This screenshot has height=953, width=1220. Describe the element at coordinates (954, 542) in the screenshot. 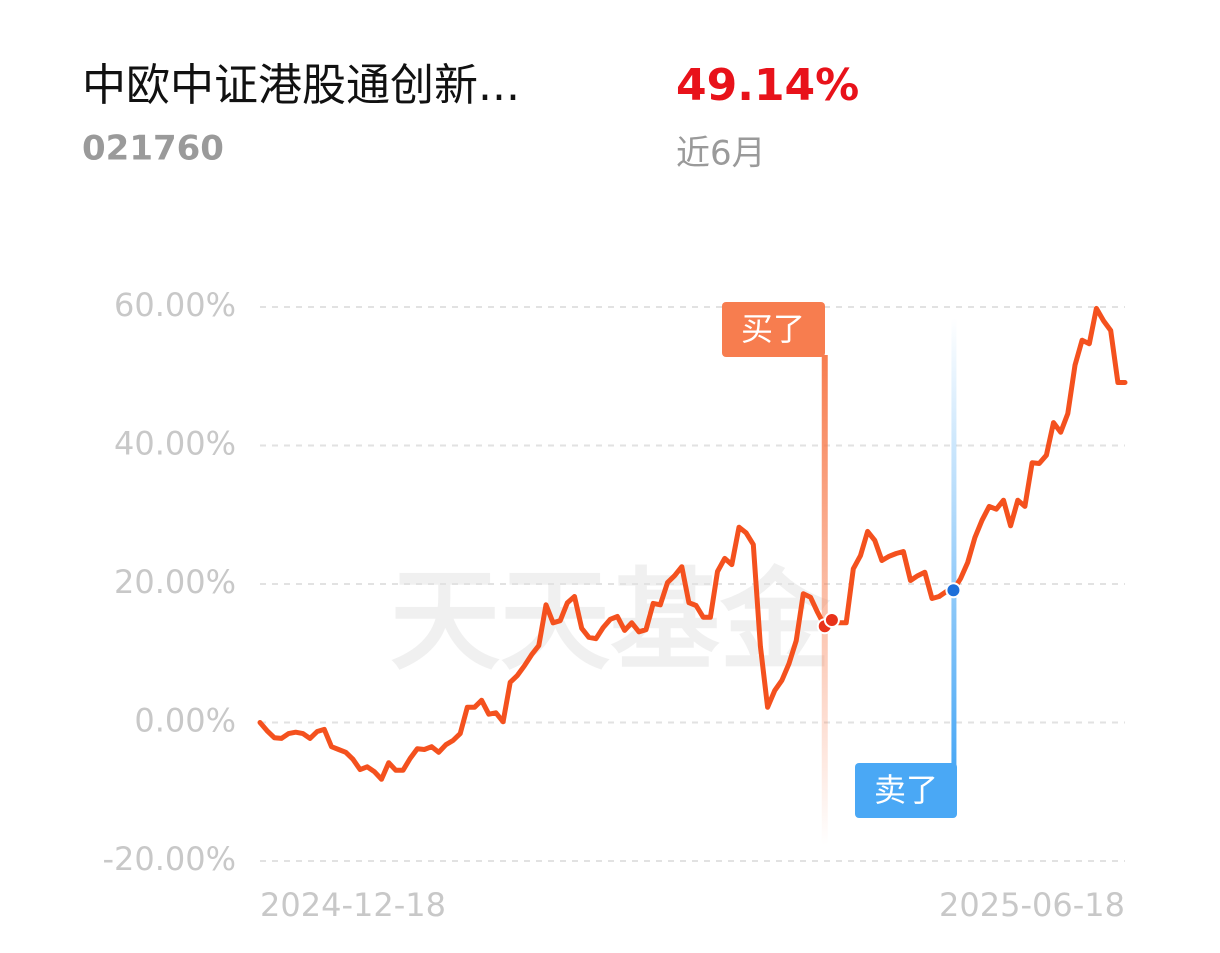

I see `sell-line` at that location.